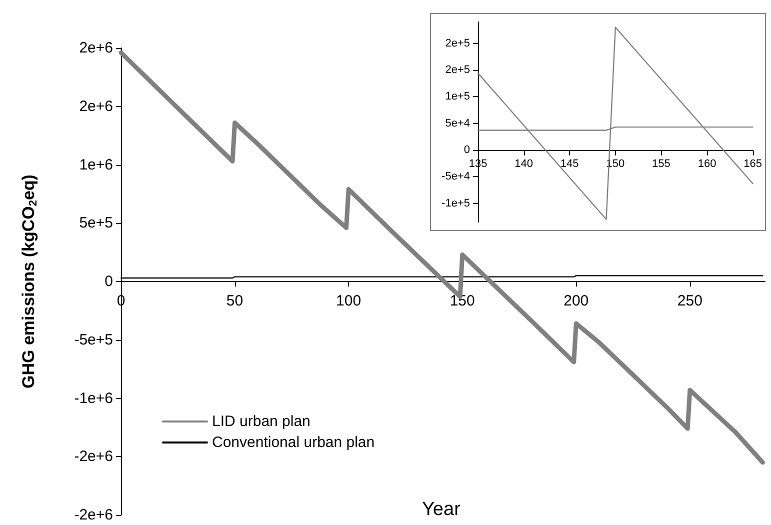 The width and height of the screenshot is (771, 525). Describe the element at coordinates (96, 223) in the screenshot. I see `y-tick-label: 5e+5` at that location.